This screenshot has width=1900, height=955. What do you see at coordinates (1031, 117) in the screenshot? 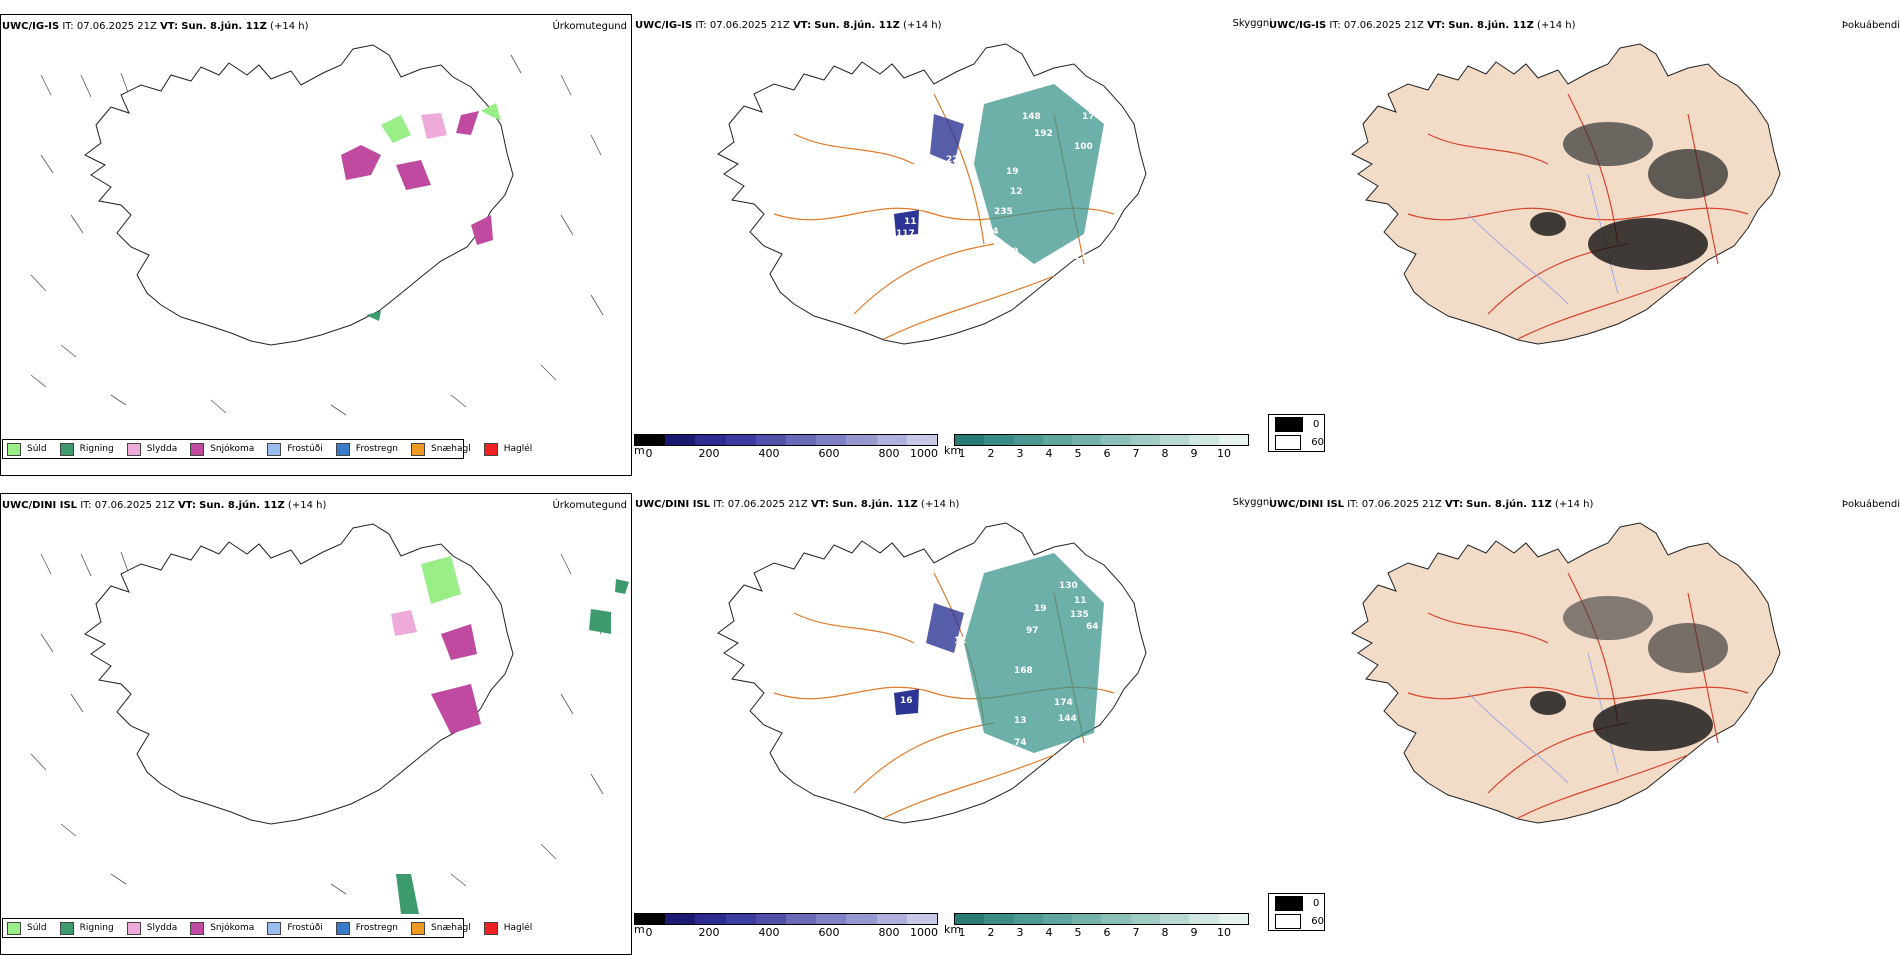
I see `svg-text: 148` at bounding box center [1031, 117].